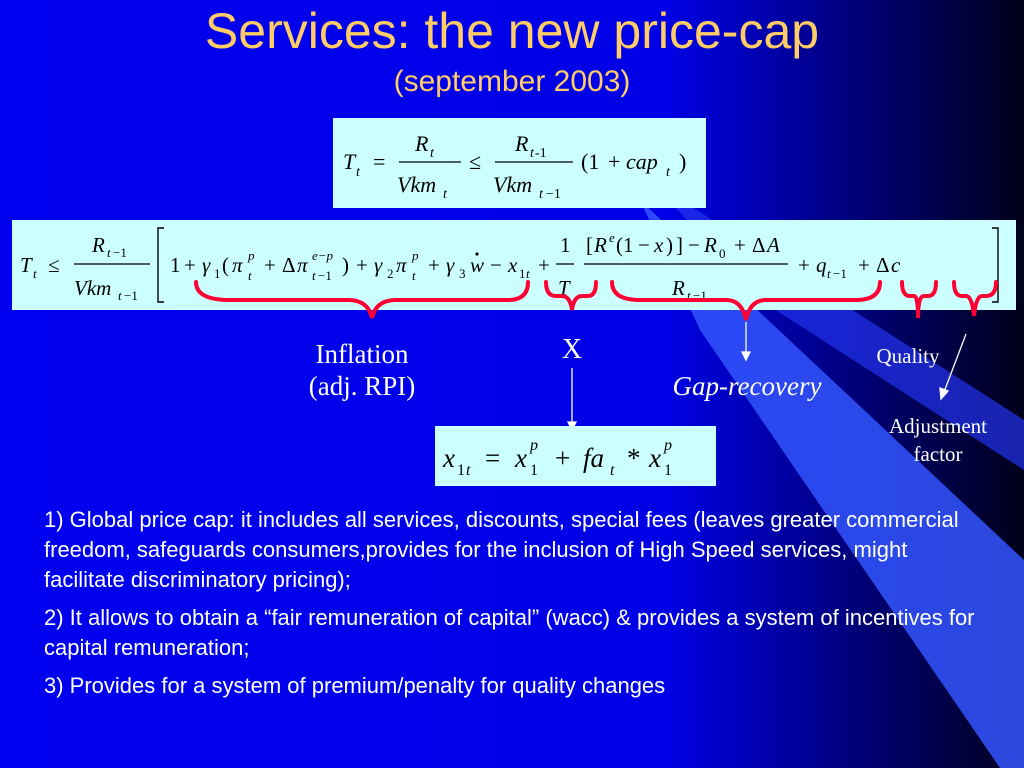 Image resolution: width=1024 pixels, height=768 pixels. I want to click on svg-text: fa, so click(593, 458).